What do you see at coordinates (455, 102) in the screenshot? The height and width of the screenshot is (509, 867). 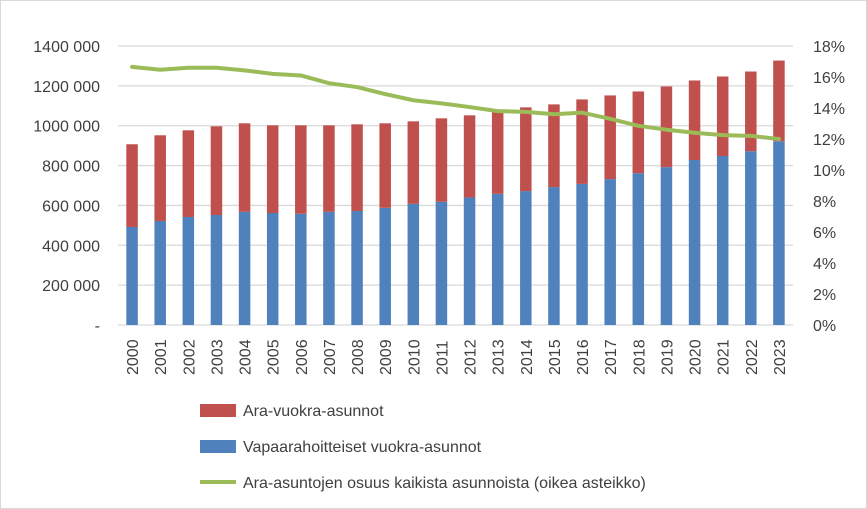 I see `line-ara-osuus` at bounding box center [455, 102].